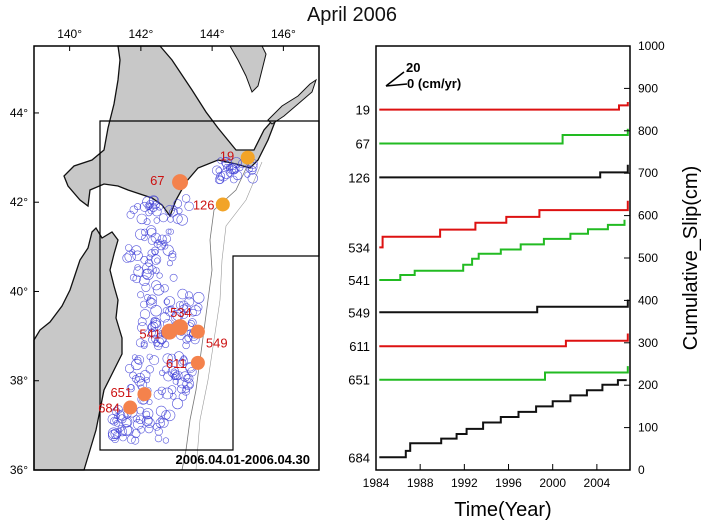  What do you see at coordinates (217, 343) in the screenshot?
I see `site-label-549: 549` at bounding box center [217, 343].